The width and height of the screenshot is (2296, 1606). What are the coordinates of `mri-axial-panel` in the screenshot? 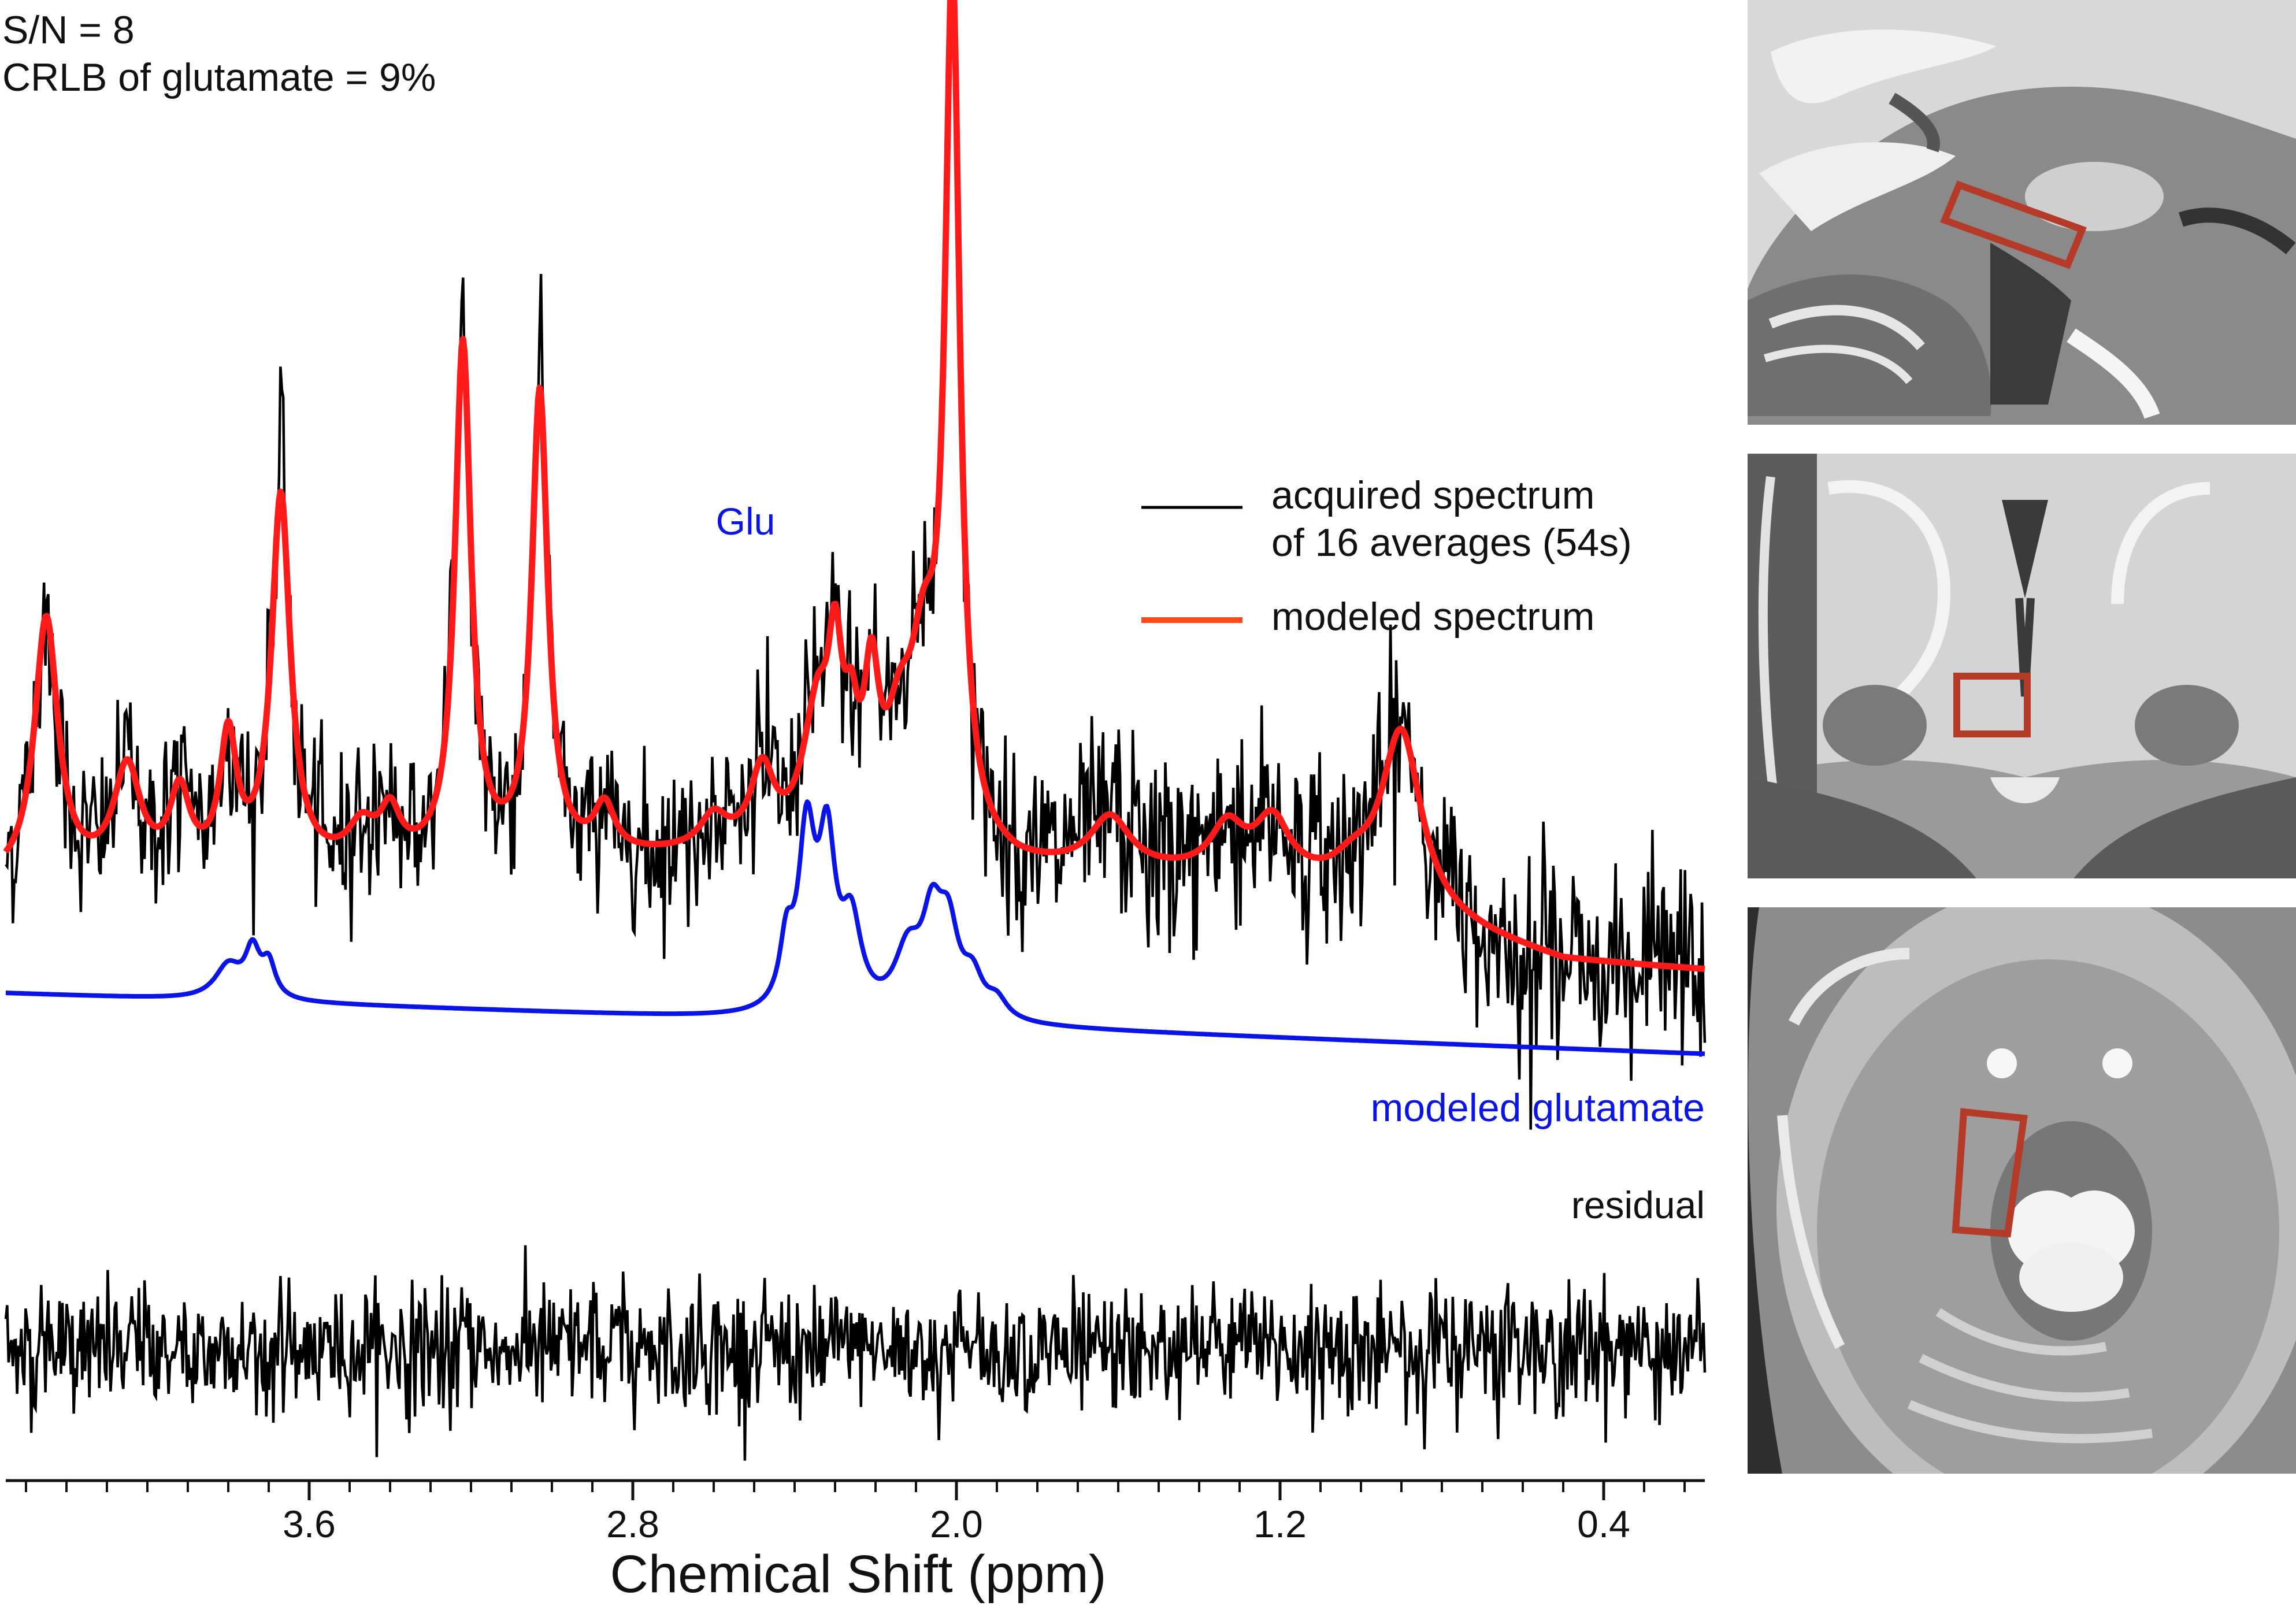 It's located at (2022, 1190).